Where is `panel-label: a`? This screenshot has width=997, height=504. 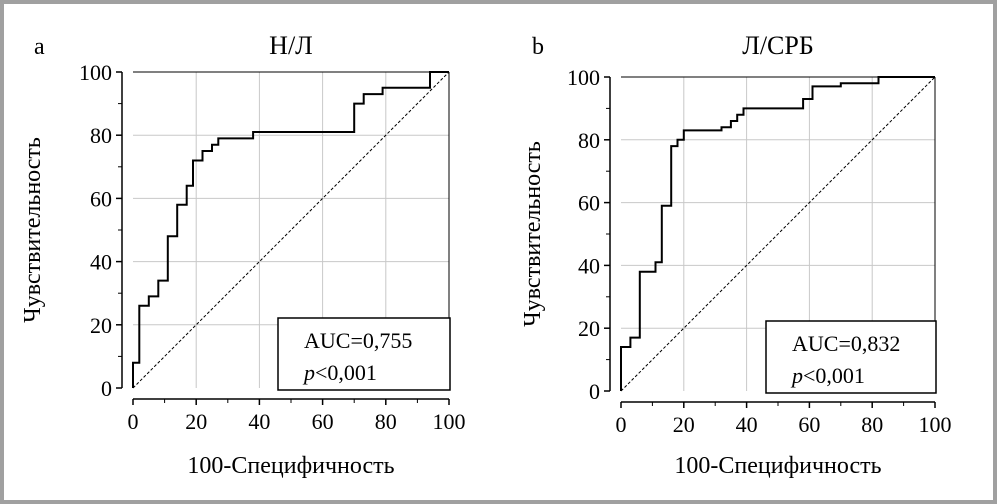 panel-label: a is located at coordinates (39, 47).